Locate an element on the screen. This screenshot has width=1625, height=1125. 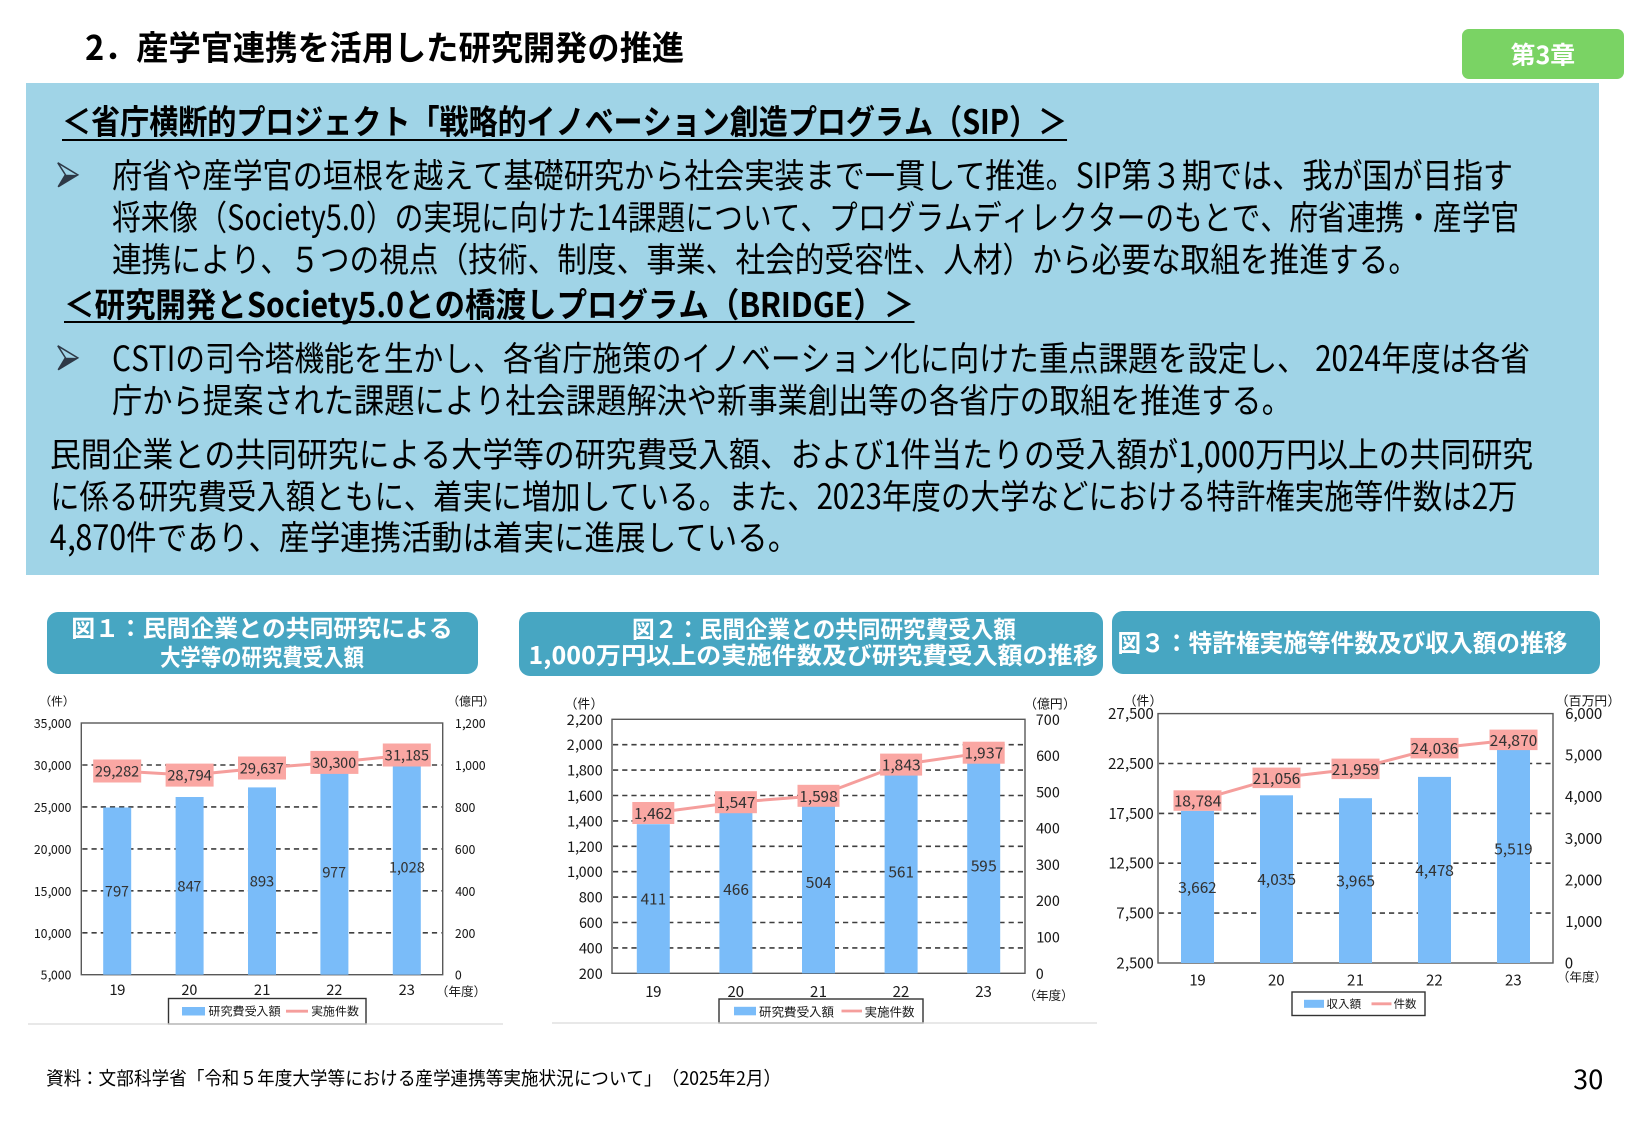
svg-text: 27,500 is located at coordinates (1131, 713).